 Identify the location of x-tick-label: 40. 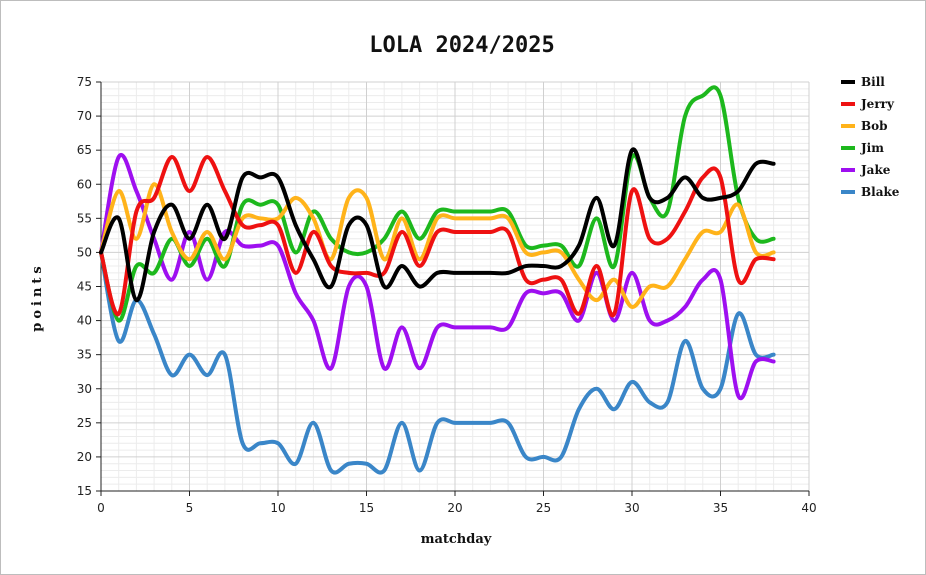
(808, 508).